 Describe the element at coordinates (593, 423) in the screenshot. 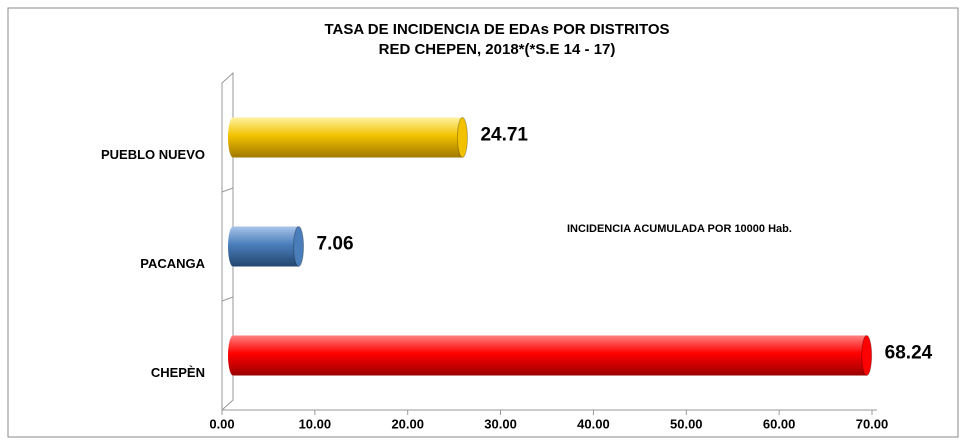

I see `x-tick-label: 40.00` at that location.